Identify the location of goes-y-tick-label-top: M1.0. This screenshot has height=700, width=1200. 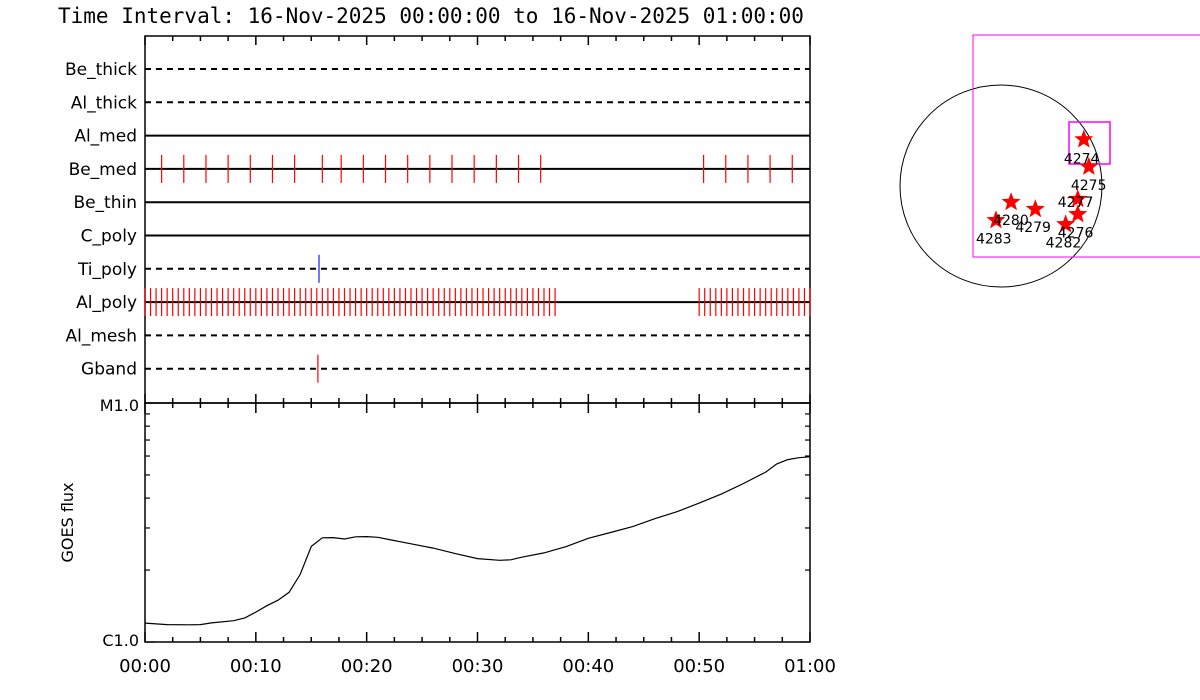
(119, 405).